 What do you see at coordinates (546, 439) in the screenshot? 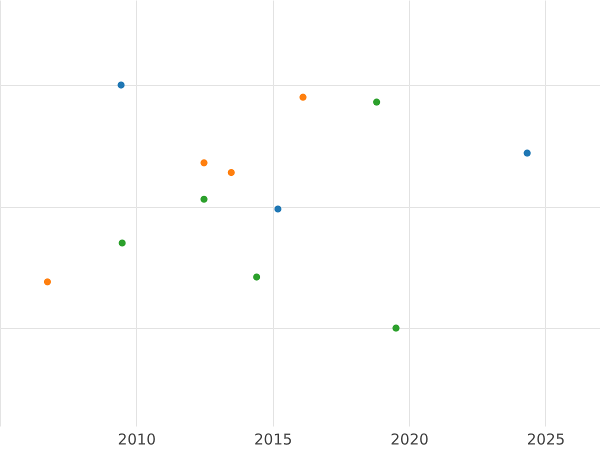
I see `x-tick-label: 2025` at bounding box center [546, 439].